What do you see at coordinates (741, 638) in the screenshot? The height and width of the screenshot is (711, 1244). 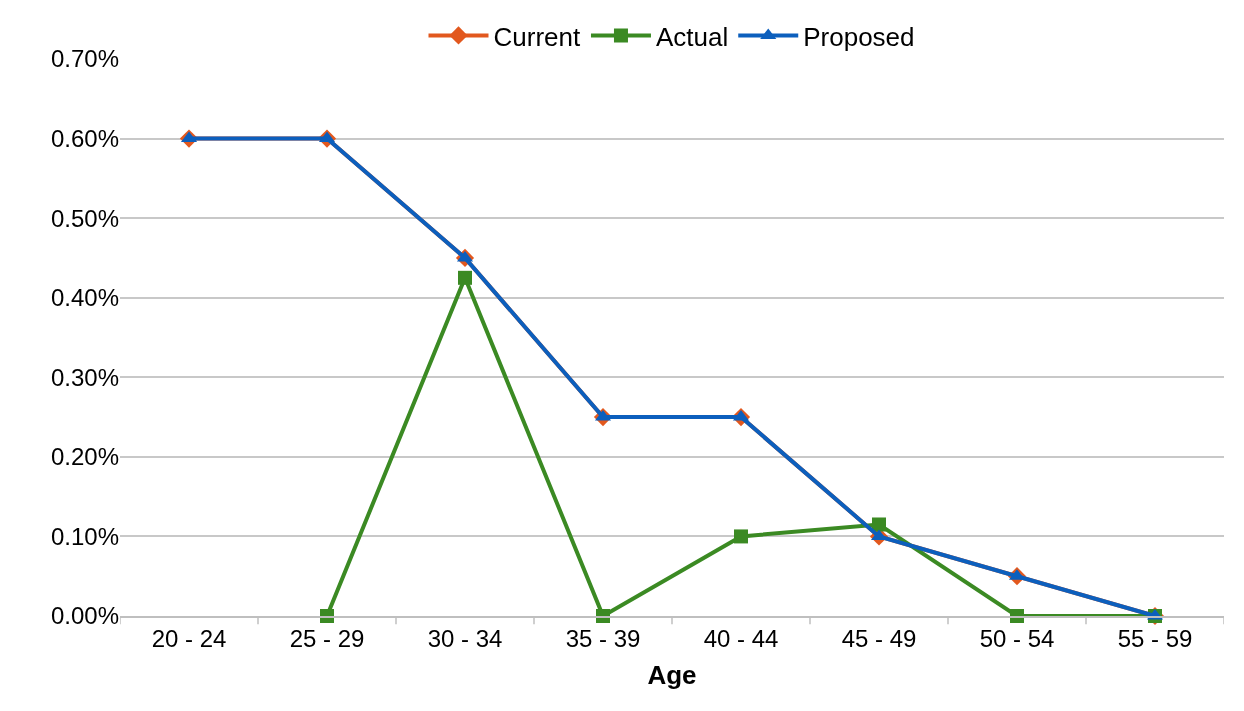 I see `x-tick-label: 40 - 44` at bounding box center [741, 638].